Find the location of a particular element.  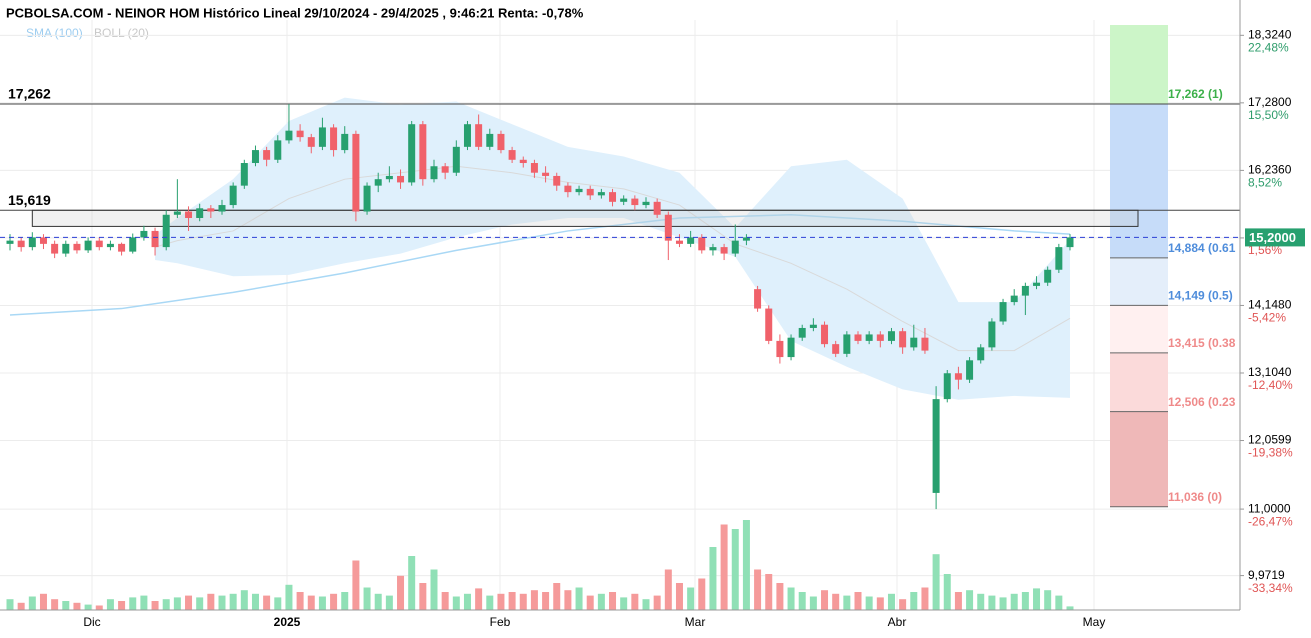

y-tick-label: 13,1040 is located at coordinates (1270, 372).